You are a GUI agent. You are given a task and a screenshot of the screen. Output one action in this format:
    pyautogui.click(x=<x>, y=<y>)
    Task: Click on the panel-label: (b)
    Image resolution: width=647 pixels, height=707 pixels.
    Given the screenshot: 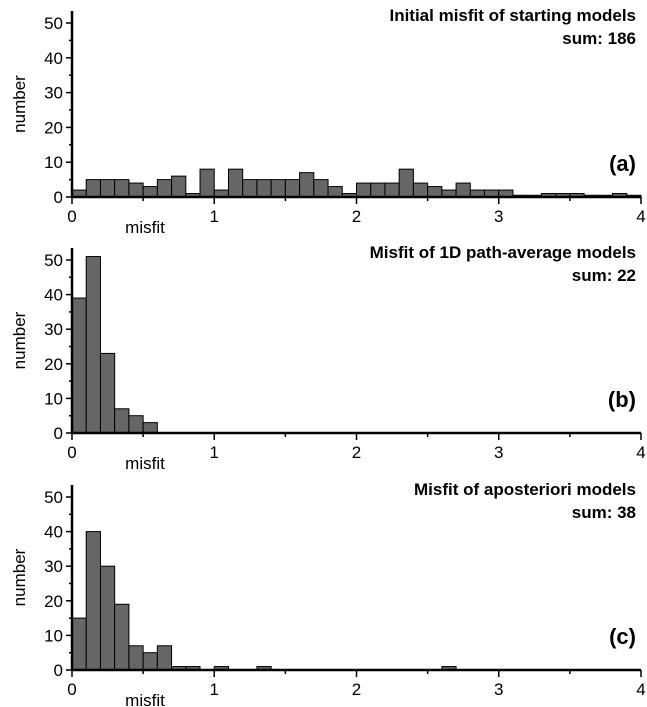 What is the action you would take?
    pyautogui.click(x=622, y=399)
    